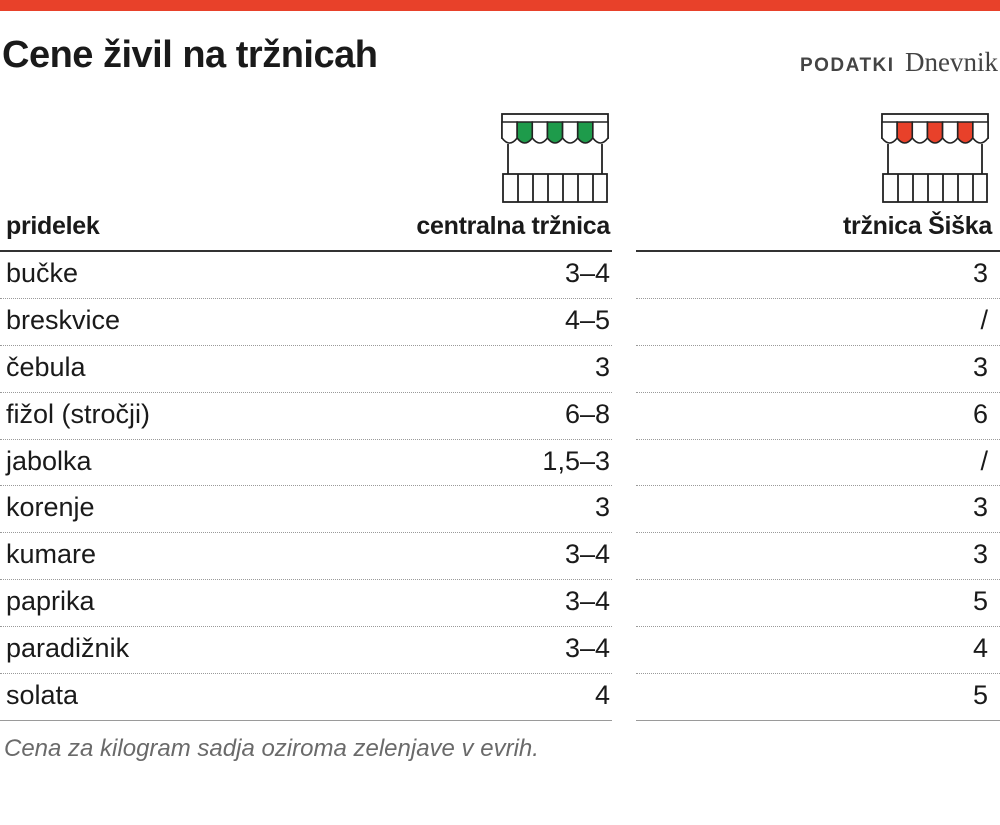 This screenshot has width=1000, height=825. Describe the element at coordinates (42, 695) in the screenshot. I see `product-cell: solata` at that location.